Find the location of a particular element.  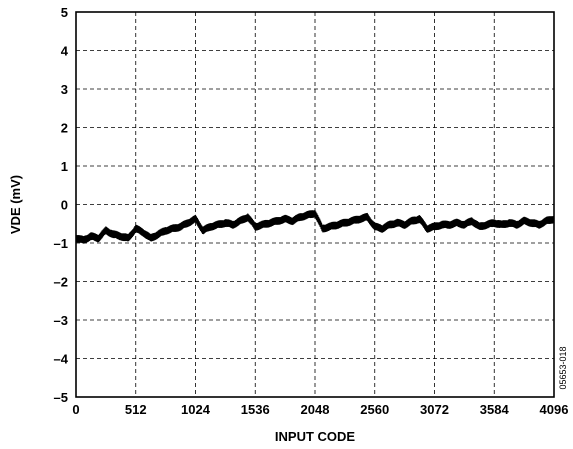

y-tick-label: –2 is located at coordinates (61, 282).